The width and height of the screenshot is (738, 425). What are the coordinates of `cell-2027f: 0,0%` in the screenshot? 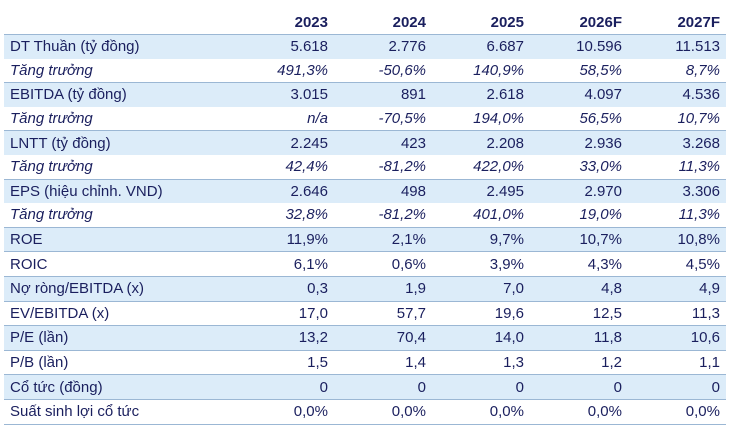 It's located at (677, 411).